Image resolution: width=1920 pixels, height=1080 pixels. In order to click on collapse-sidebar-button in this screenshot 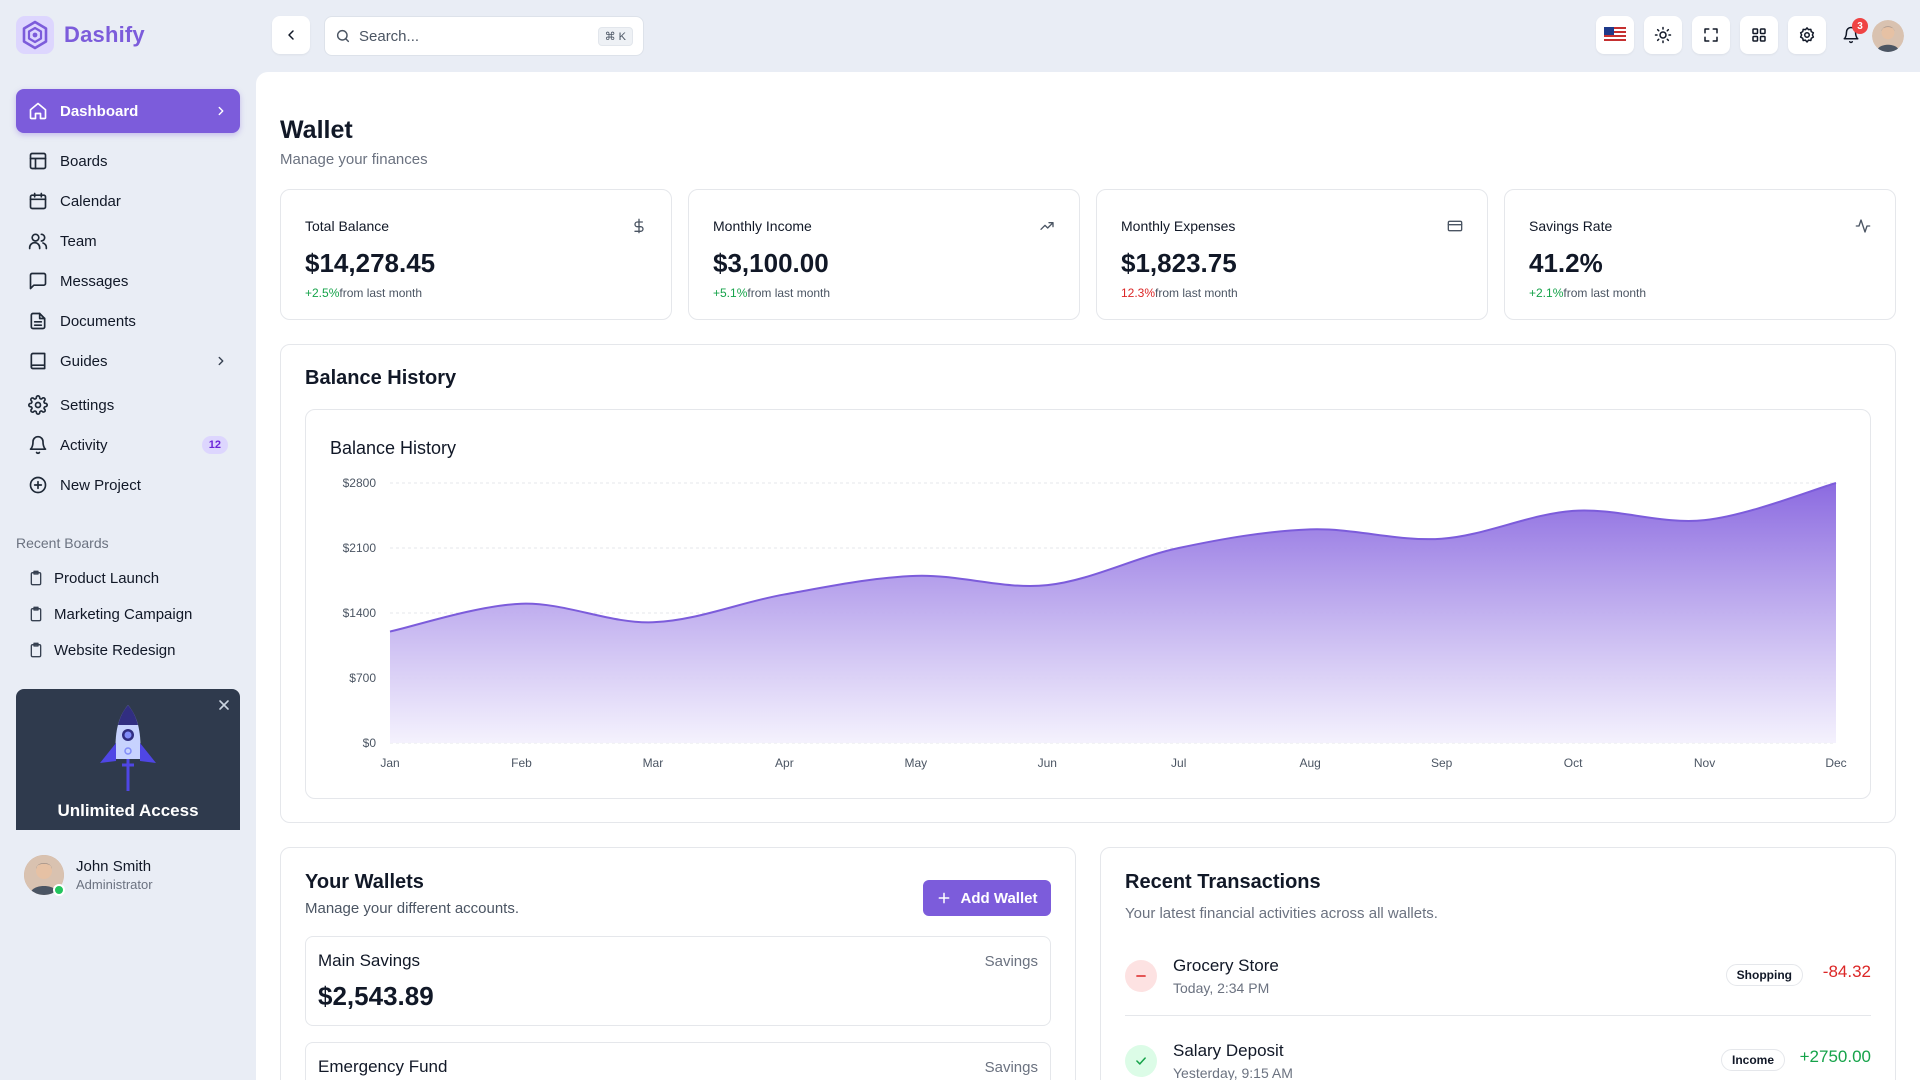, I will do `click(291, 35)`.